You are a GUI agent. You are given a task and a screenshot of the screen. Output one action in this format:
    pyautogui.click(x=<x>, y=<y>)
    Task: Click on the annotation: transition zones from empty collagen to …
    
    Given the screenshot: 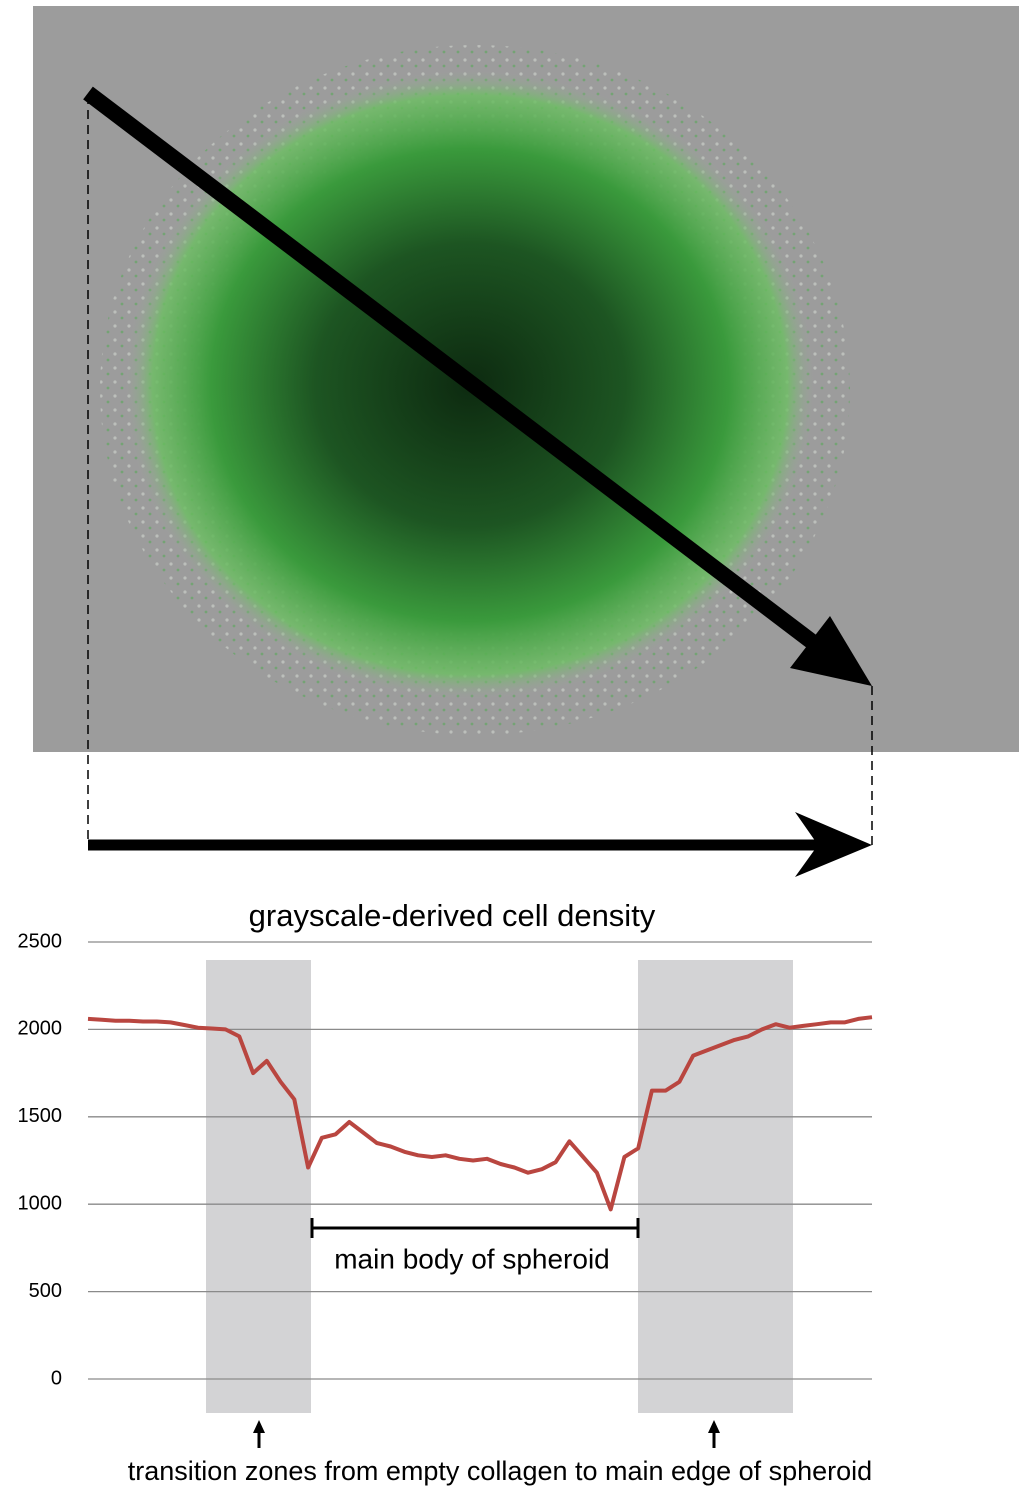 What is the action you would take?
    pyautogui.click(x=500, y=1471)
    